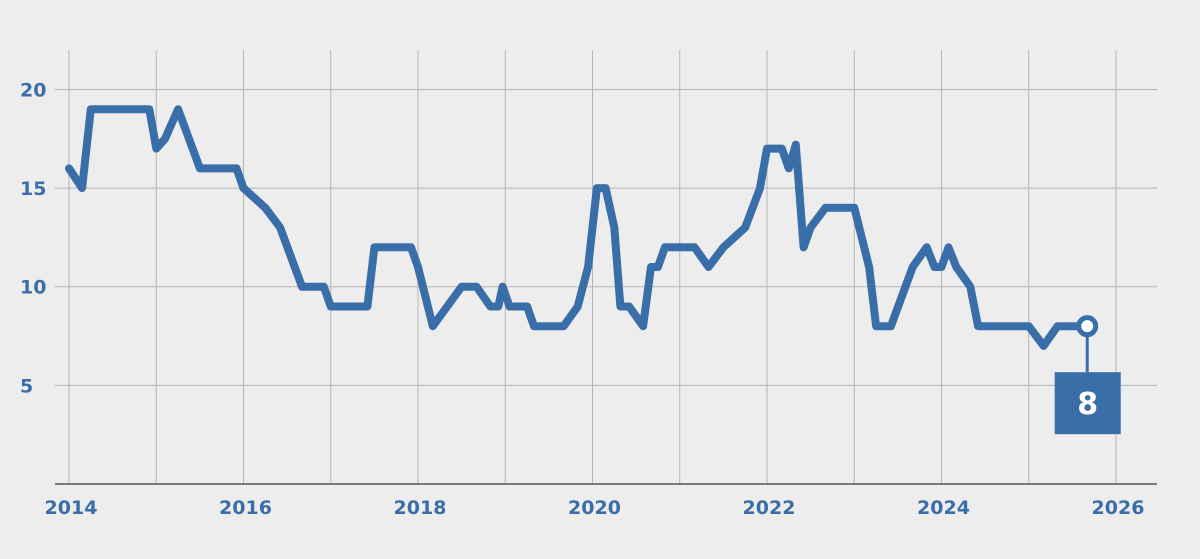 The height and width of the screenshot is (559, 1200). What do you see at coordinates (33, 238) in the screenshot?
I see `y-axis: 5 10 15 20` at bounding box center [33, 238].